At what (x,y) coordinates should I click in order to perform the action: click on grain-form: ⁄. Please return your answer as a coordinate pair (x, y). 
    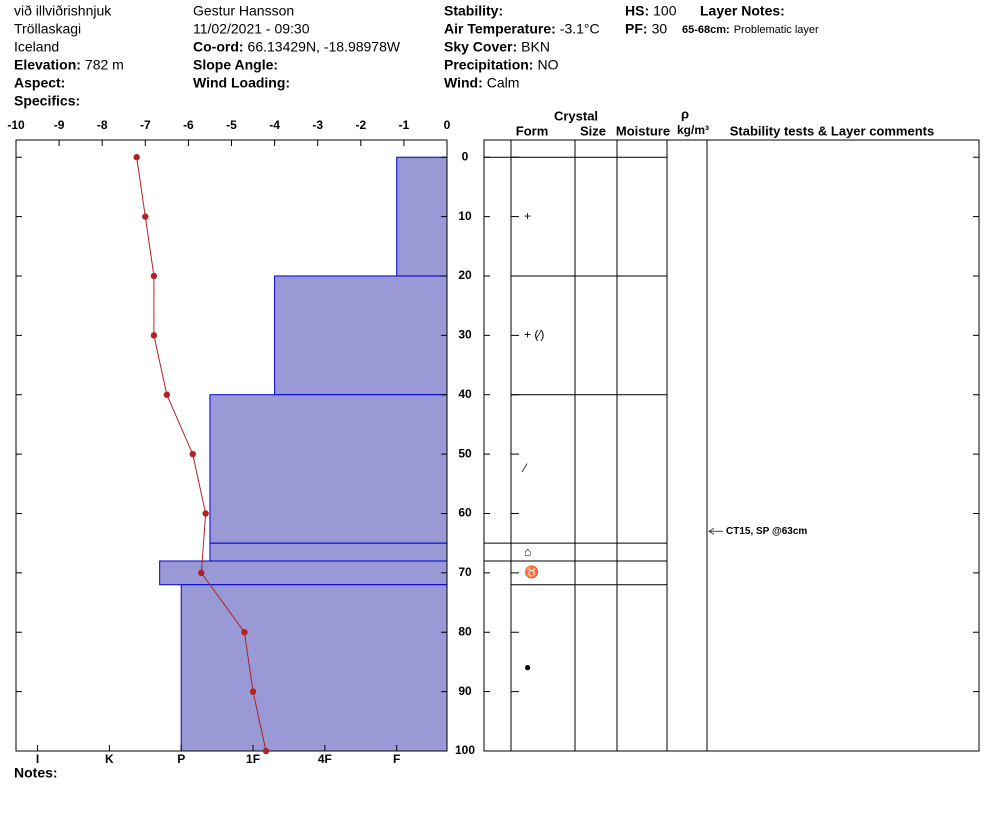
    Looking at the image, I should click on (524, 468).